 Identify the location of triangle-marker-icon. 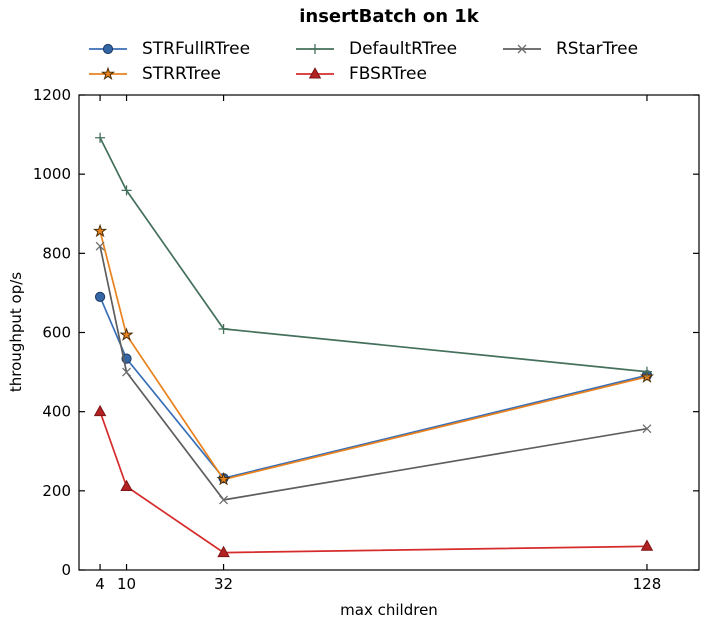
(315, 72).